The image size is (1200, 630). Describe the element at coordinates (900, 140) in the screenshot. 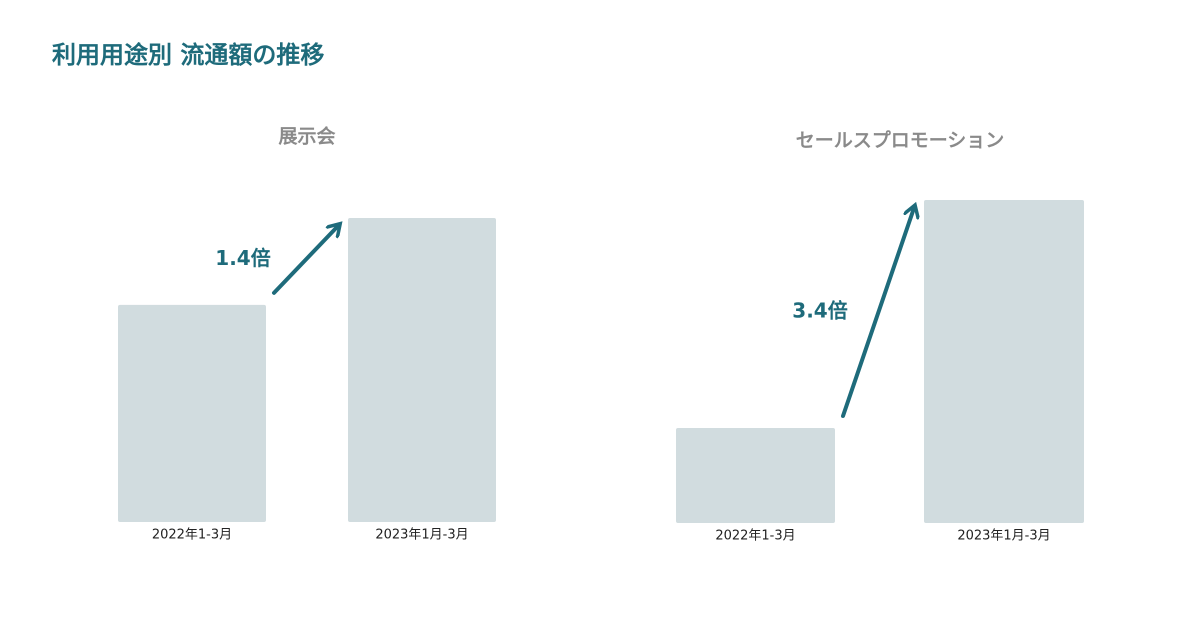

I see `chart-title: セールスプロモーション` at that location.